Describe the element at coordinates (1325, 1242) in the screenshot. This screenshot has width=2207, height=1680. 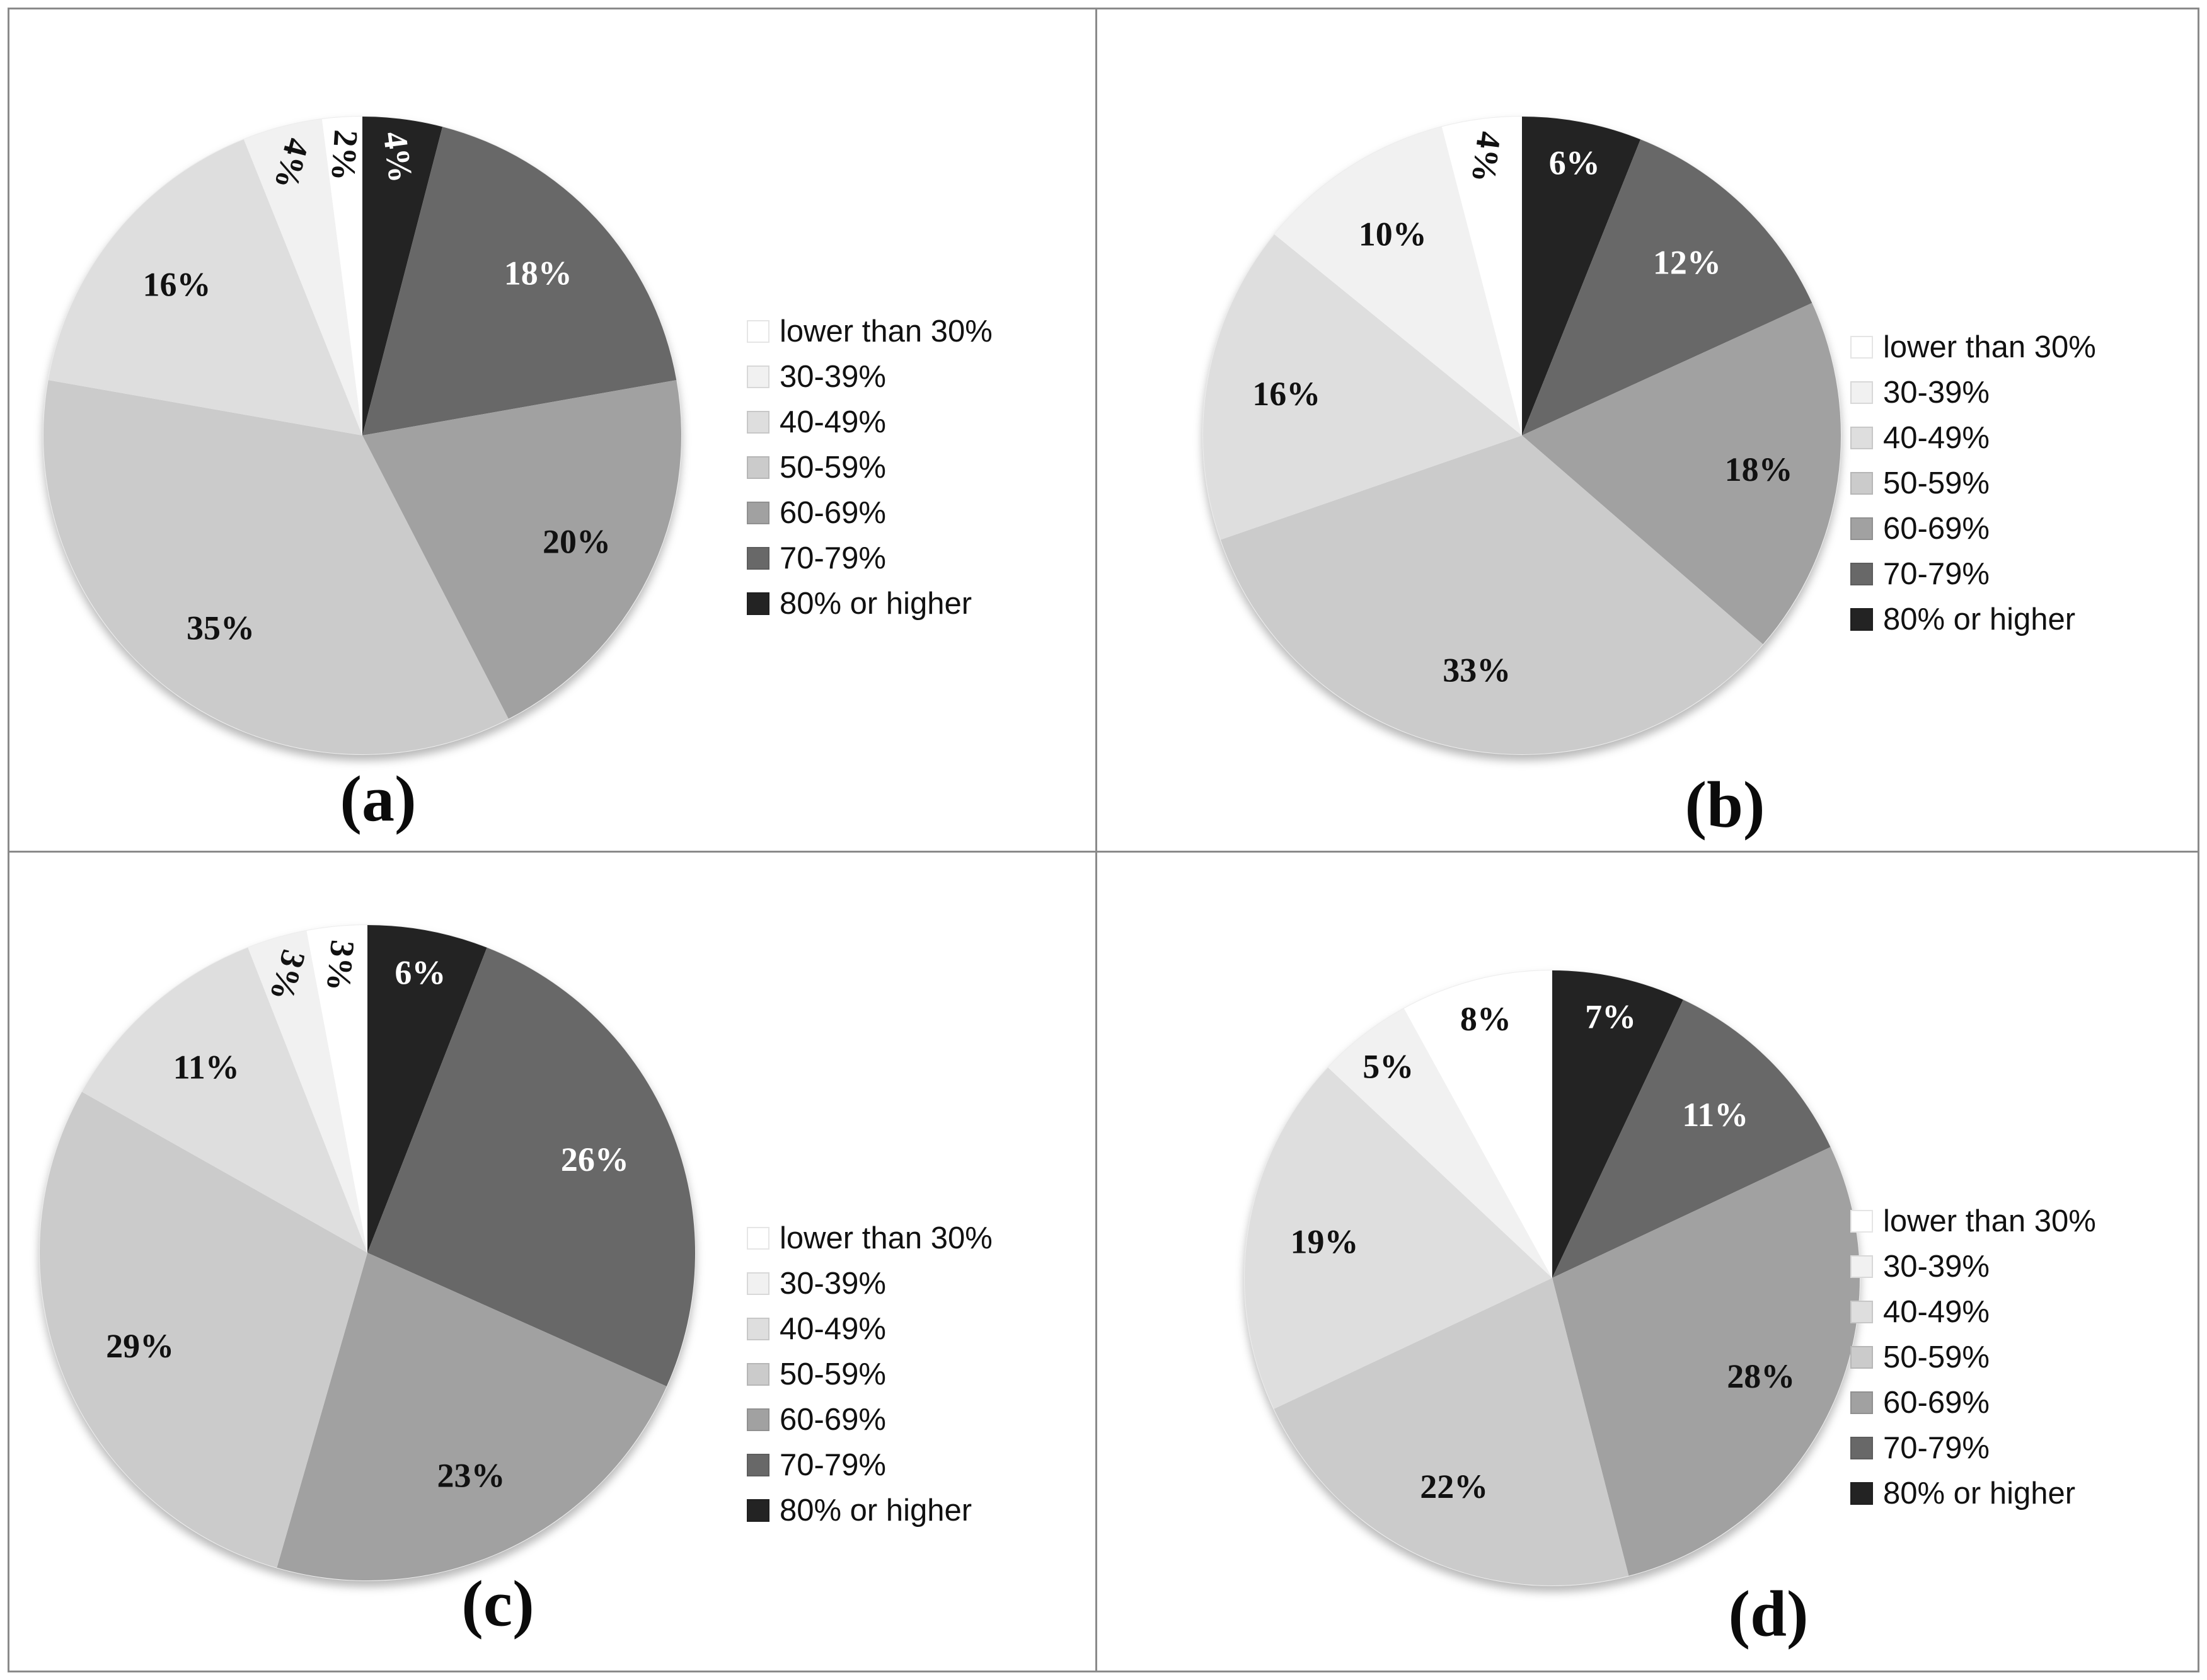
I see `pie-label-40-49-: 19%` at that location.